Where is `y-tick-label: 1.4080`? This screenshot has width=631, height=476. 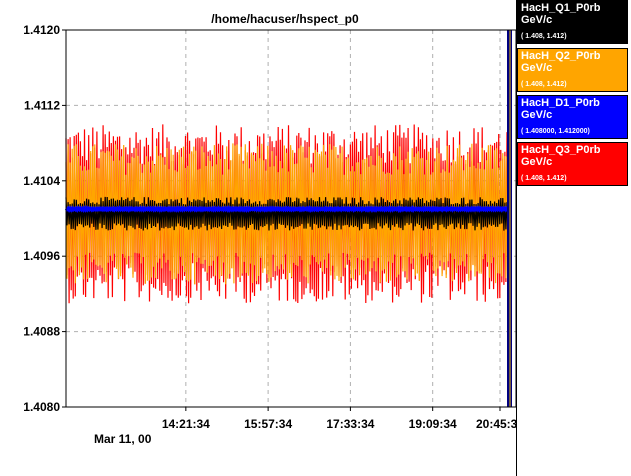
y-tick-label: 1.4080 is located at coordinates (41, 407).